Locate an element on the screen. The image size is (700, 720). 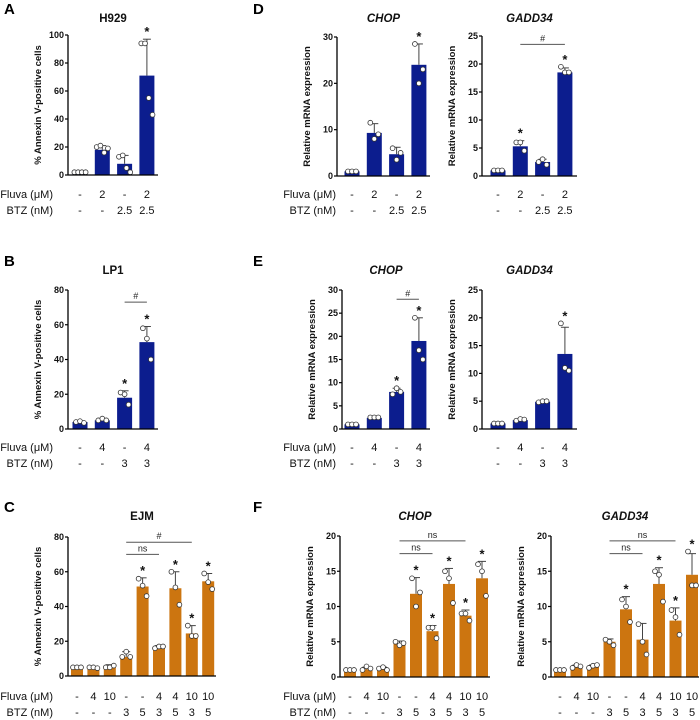
btz-row-header: BTZ (nM) is located at coordinates (313, 211).